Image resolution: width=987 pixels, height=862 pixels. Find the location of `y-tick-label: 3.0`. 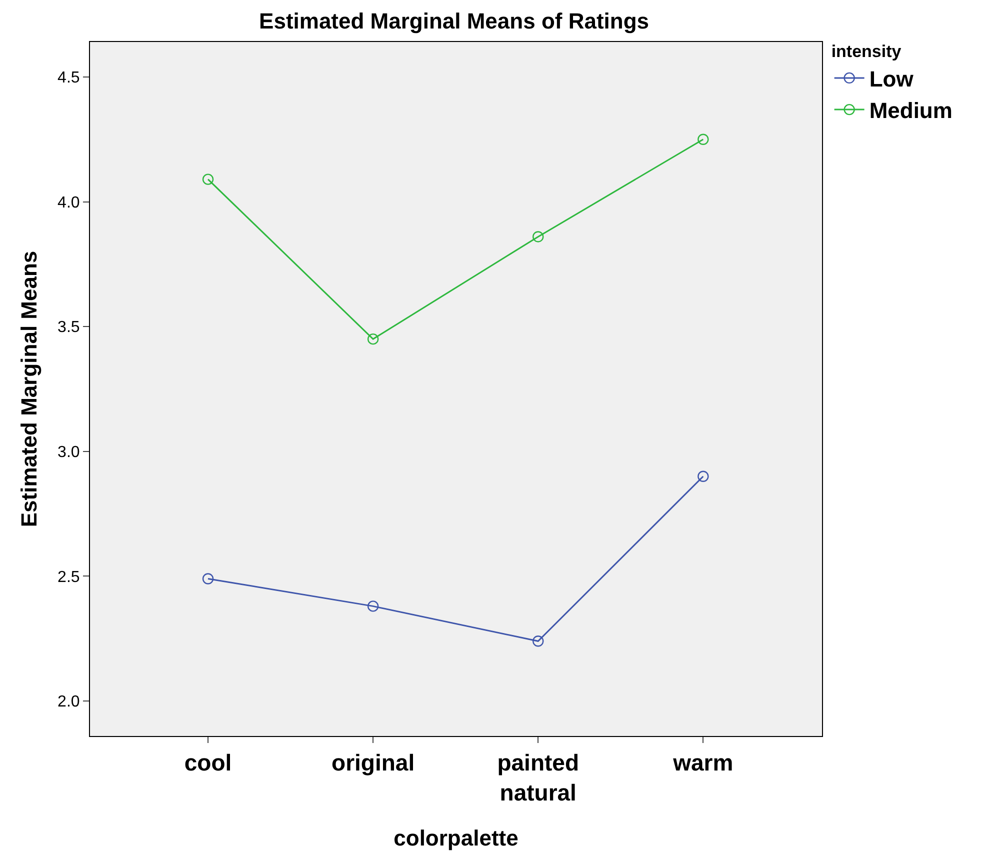

y-tick-label: 3.0 is located at coordinates (69, 453).